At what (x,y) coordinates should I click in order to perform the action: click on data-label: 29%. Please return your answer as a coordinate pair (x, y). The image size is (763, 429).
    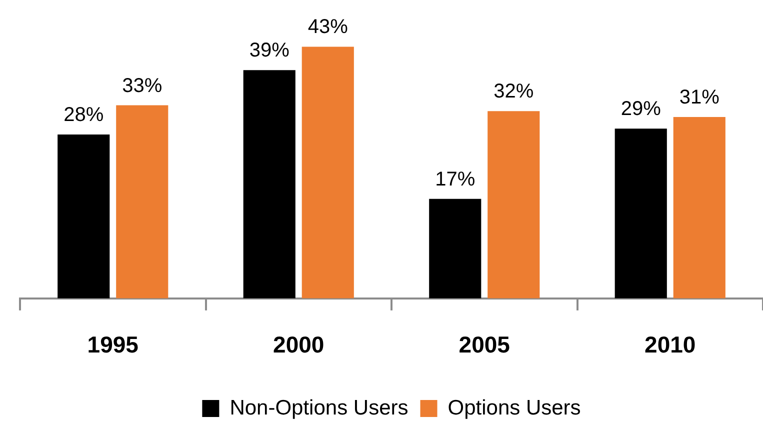
    Looking at the image, I should click on (641, 109).